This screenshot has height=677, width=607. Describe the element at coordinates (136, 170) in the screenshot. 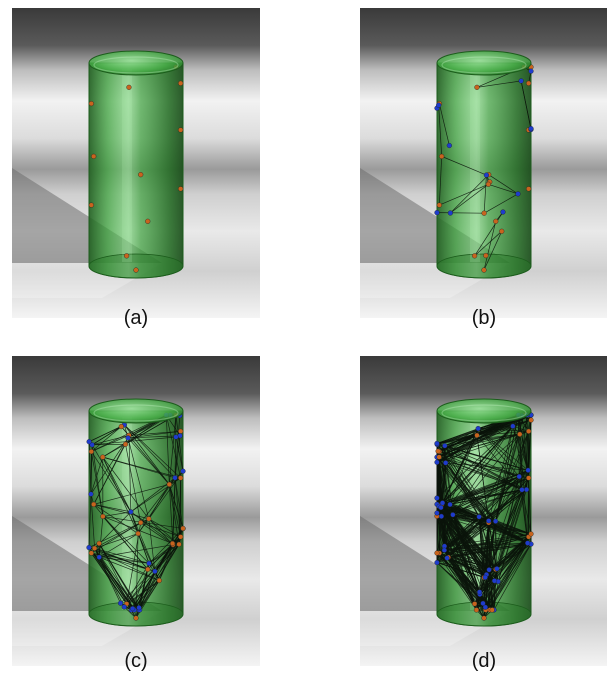

I see `cylinder-body` at that location.